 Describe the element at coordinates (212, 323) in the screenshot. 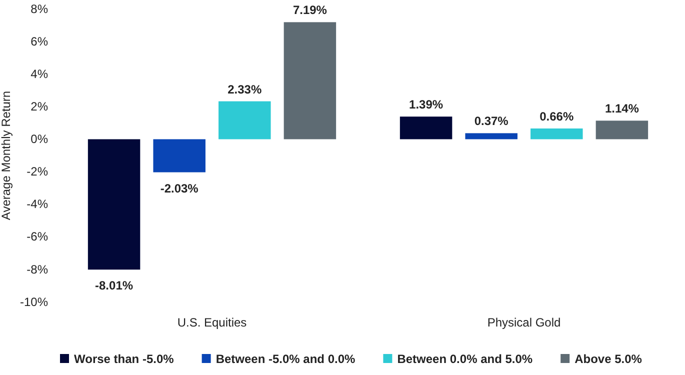

I see `x-tick-label: U.S. Equities` at that location.